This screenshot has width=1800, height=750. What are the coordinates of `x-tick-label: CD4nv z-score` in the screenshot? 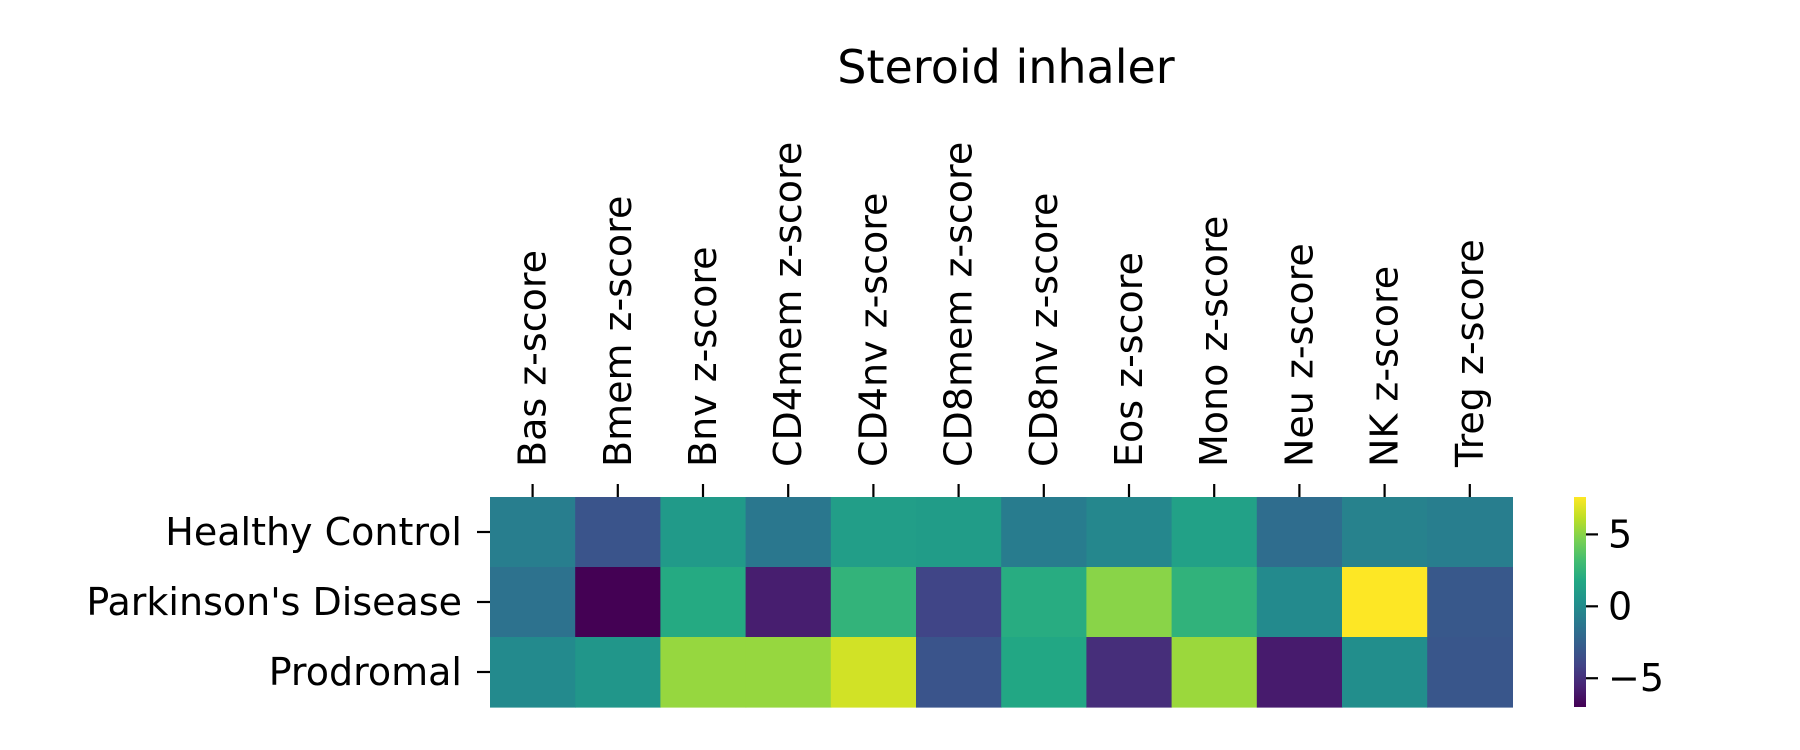 It's located at (873, 330).